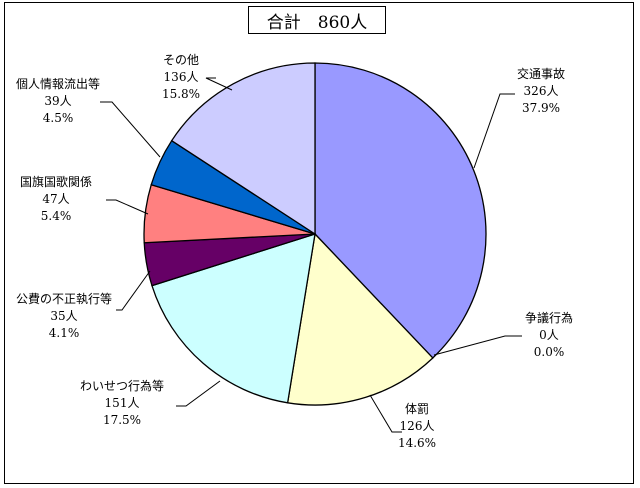  I want to click on slice-label-4-name: 公費の不正執行等, so click(64, 298).